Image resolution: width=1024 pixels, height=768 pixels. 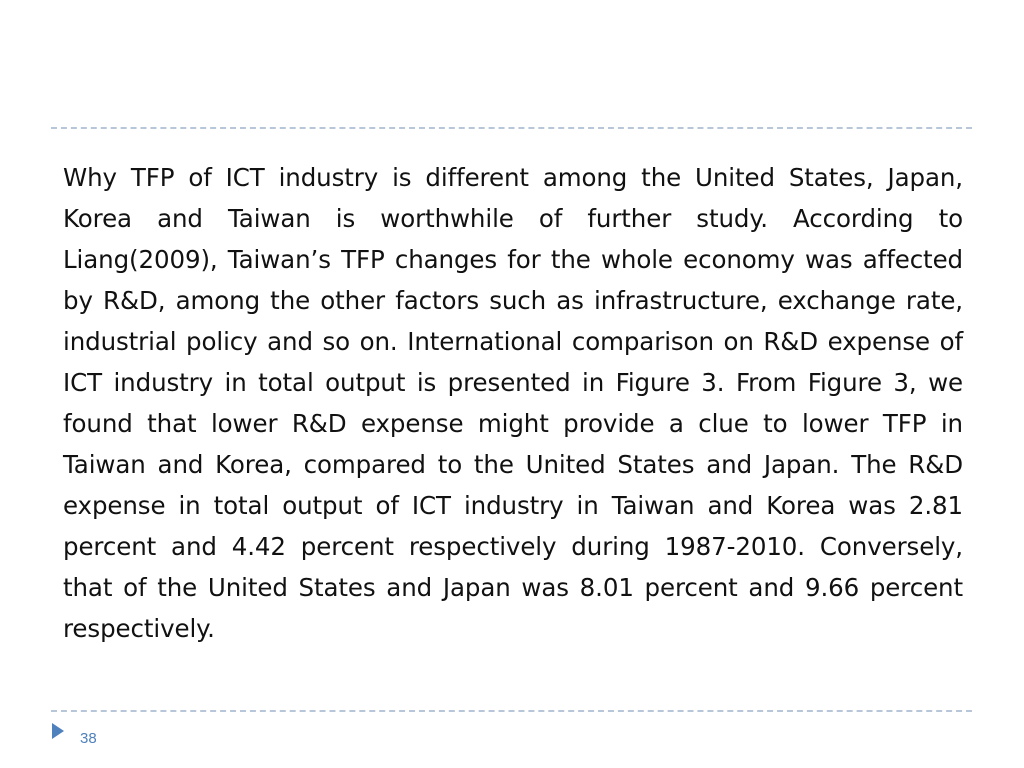 What do you see at coordinates (58, 731) in the screenshot?
I see `triangle-bullet-icon` at bounding box center [58, 731].